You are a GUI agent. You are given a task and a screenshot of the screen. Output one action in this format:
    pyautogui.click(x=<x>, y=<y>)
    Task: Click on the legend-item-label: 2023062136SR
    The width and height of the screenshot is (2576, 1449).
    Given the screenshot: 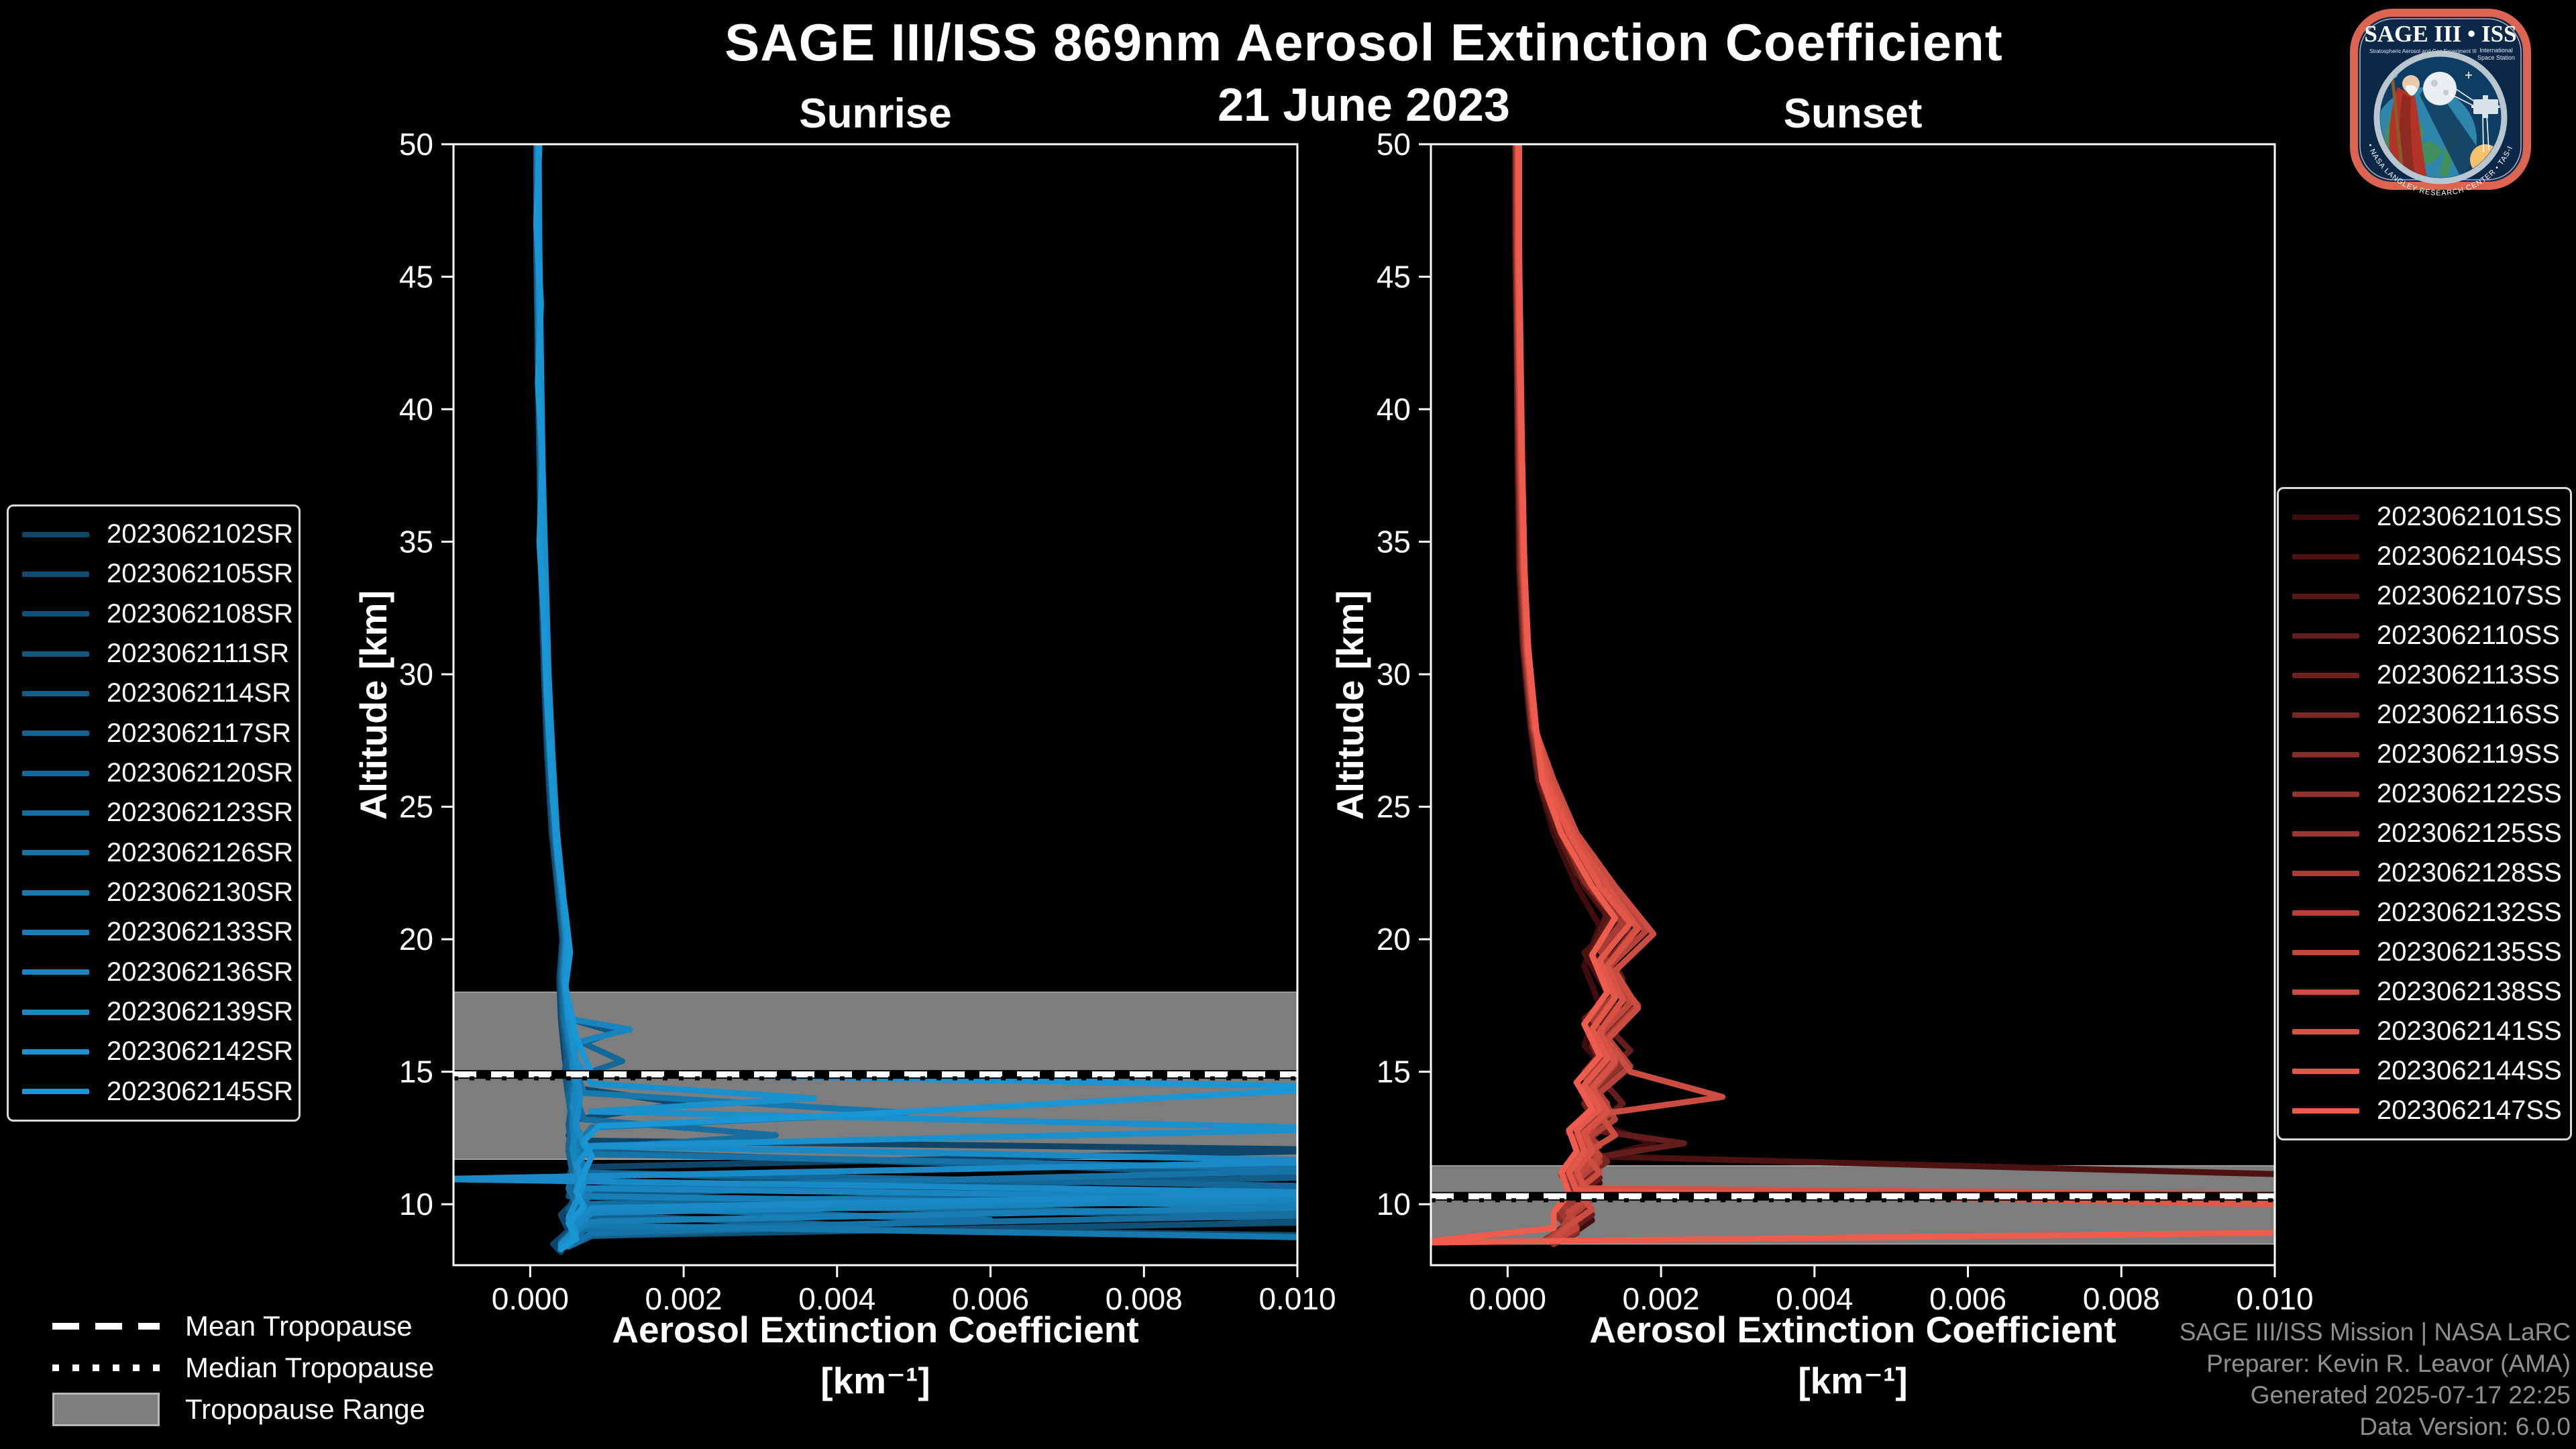 What is the action you would take?
    pyautogui.click(x=200, y=972)
    